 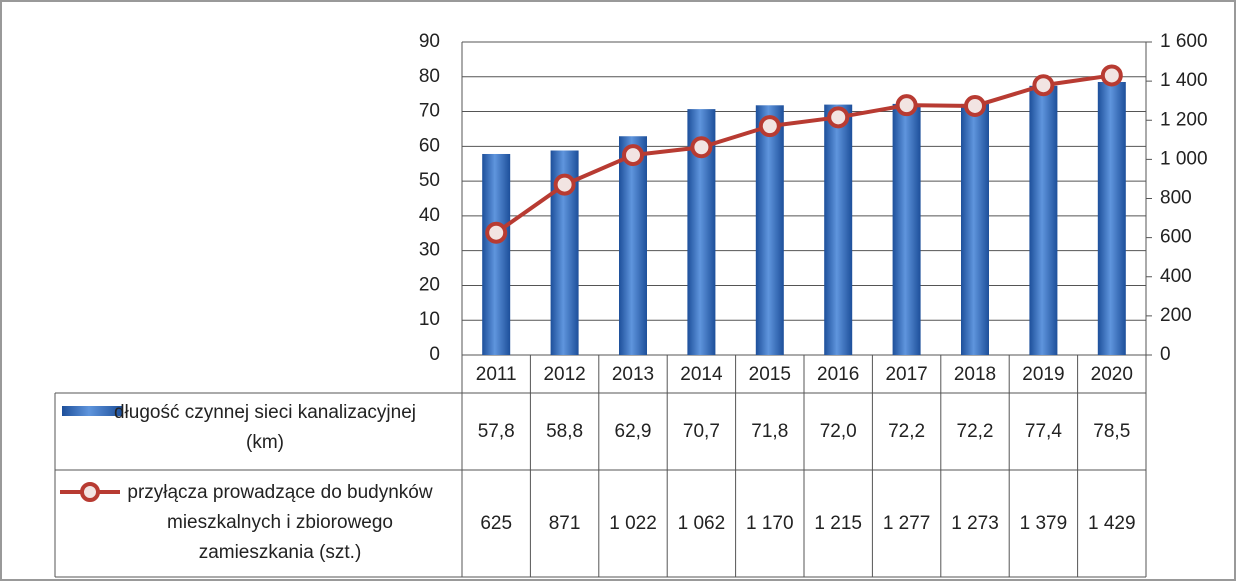 I want to click on y-tick-label: 20, so click(x=429, y=284).